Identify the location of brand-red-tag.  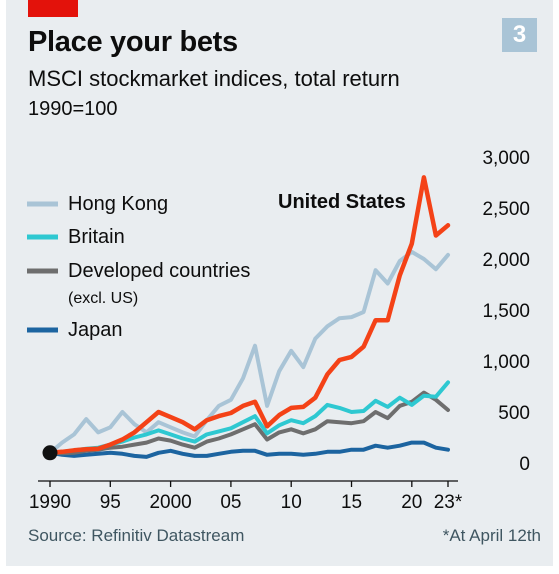
(53, 8).